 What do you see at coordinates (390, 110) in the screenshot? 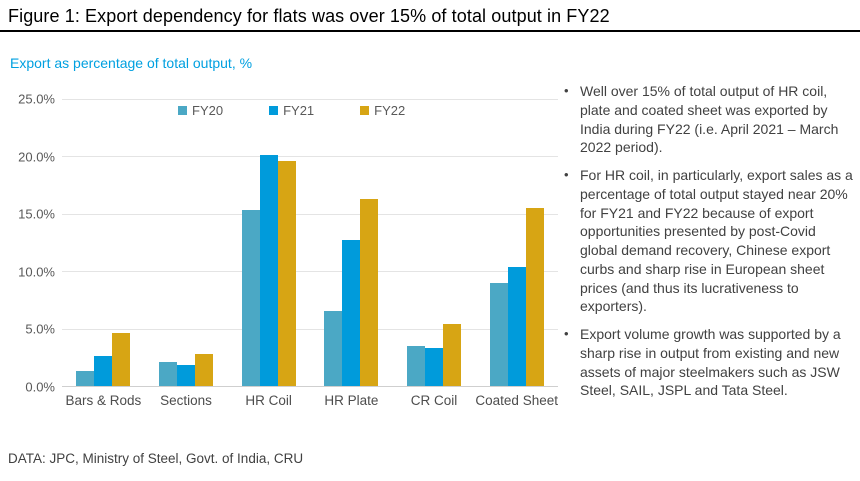
I see `legend-label: FY22` at bounding box center [390, 110].